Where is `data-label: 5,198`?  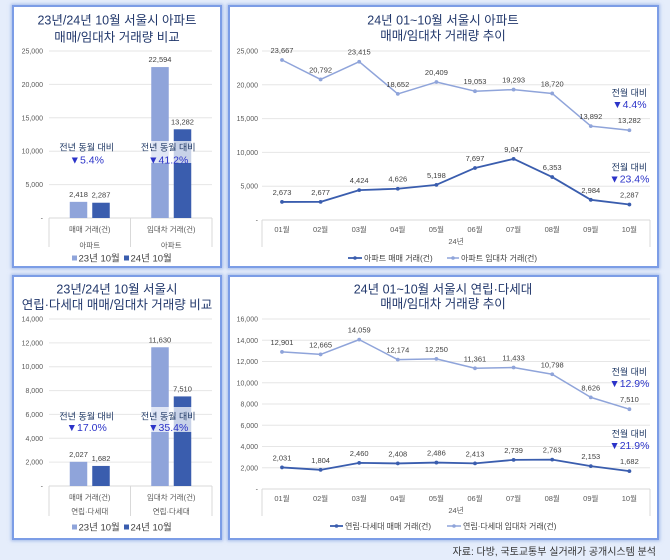
data-label: 5,198 is located at coordinates (436, 175).